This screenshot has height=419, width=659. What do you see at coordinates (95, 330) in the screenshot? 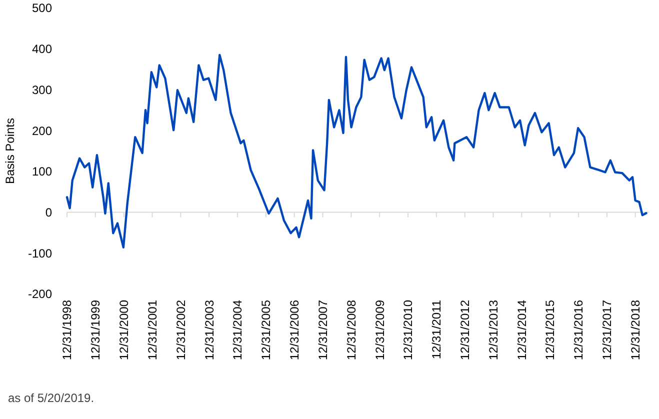
I see `x-tick-label: 12/31/1999` at bounding box center [95, 330].